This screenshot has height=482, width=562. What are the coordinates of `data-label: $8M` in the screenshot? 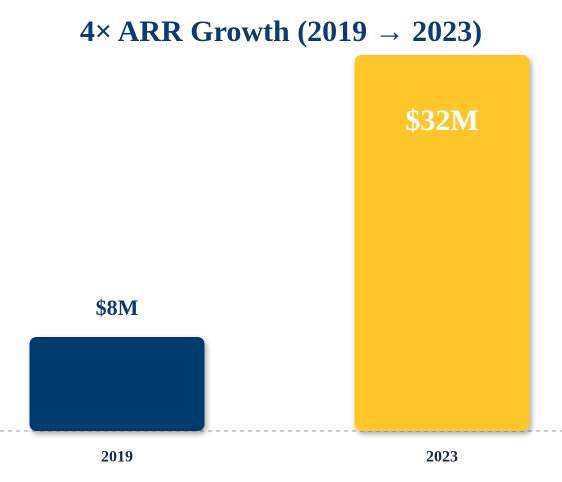 It's located at (117, 307).